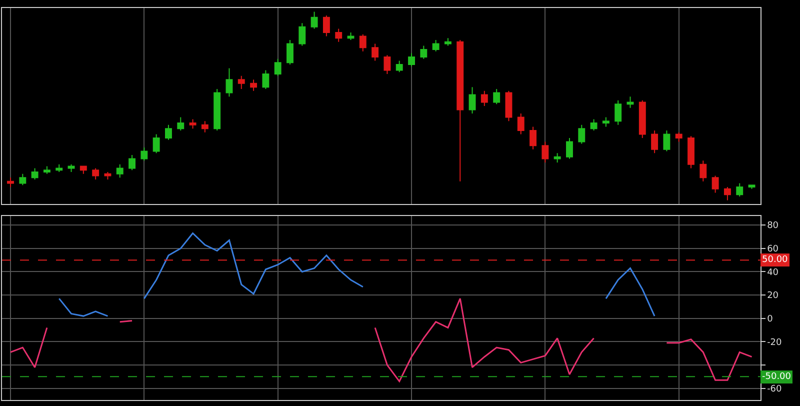  Describe the element at coordinates (777, 377) in the screenshot. I see `ref-line-label: -50.00` at that location.